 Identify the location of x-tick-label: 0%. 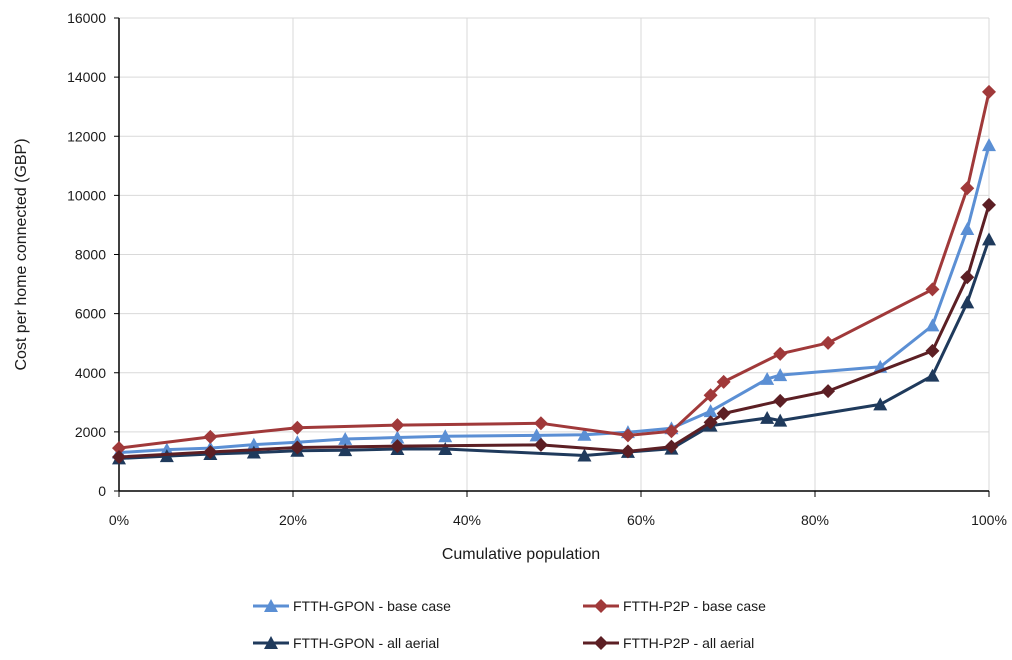
(119, 520).